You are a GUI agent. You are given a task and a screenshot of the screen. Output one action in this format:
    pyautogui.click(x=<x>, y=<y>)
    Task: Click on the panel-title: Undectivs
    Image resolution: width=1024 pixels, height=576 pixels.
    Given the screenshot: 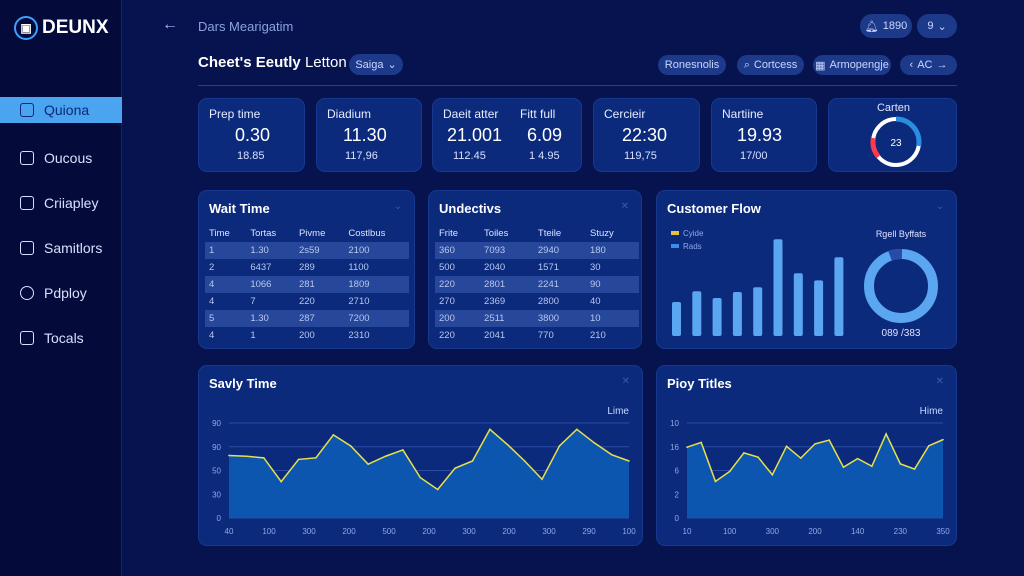 What is the action you would take?
    pyautogui.click(x=470, y=208)
    